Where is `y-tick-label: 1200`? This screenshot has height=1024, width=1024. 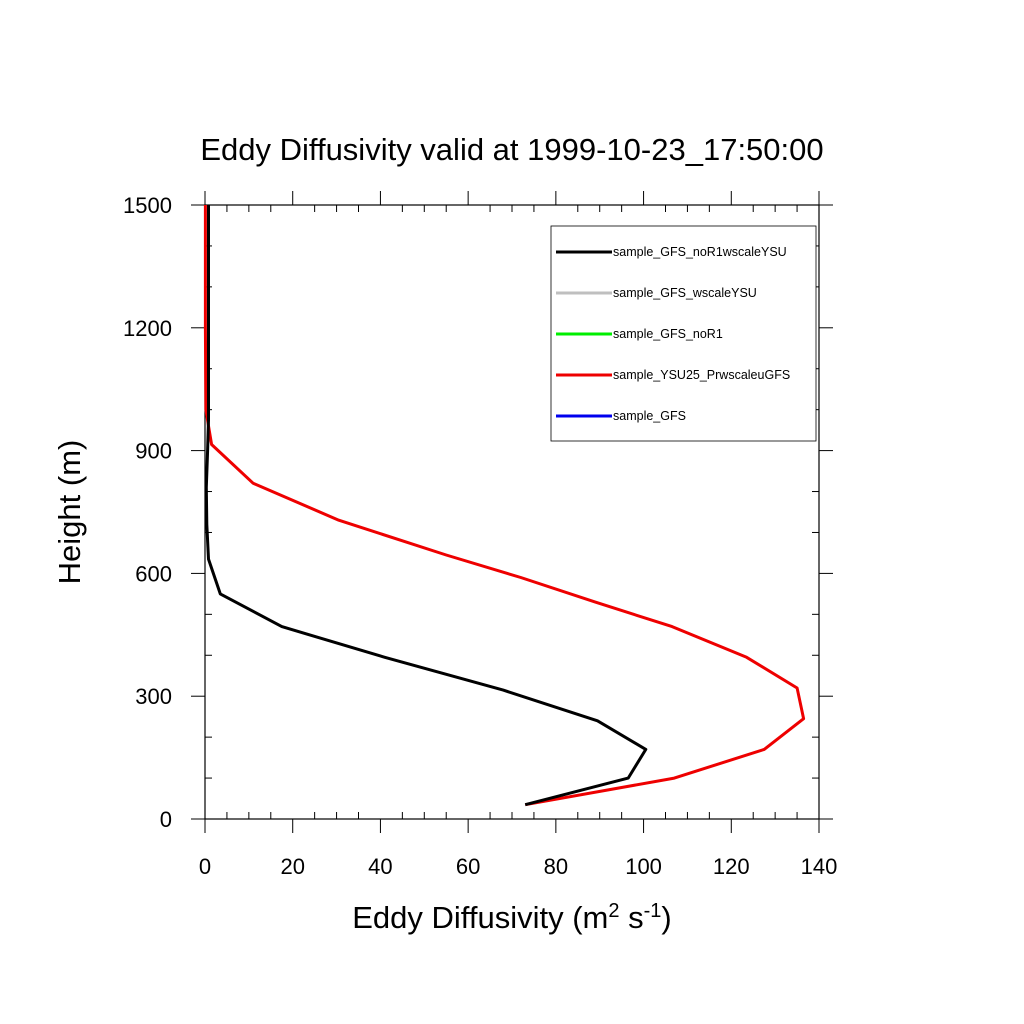 y-tick-label: 1200 is located at coordinates (147, 328).